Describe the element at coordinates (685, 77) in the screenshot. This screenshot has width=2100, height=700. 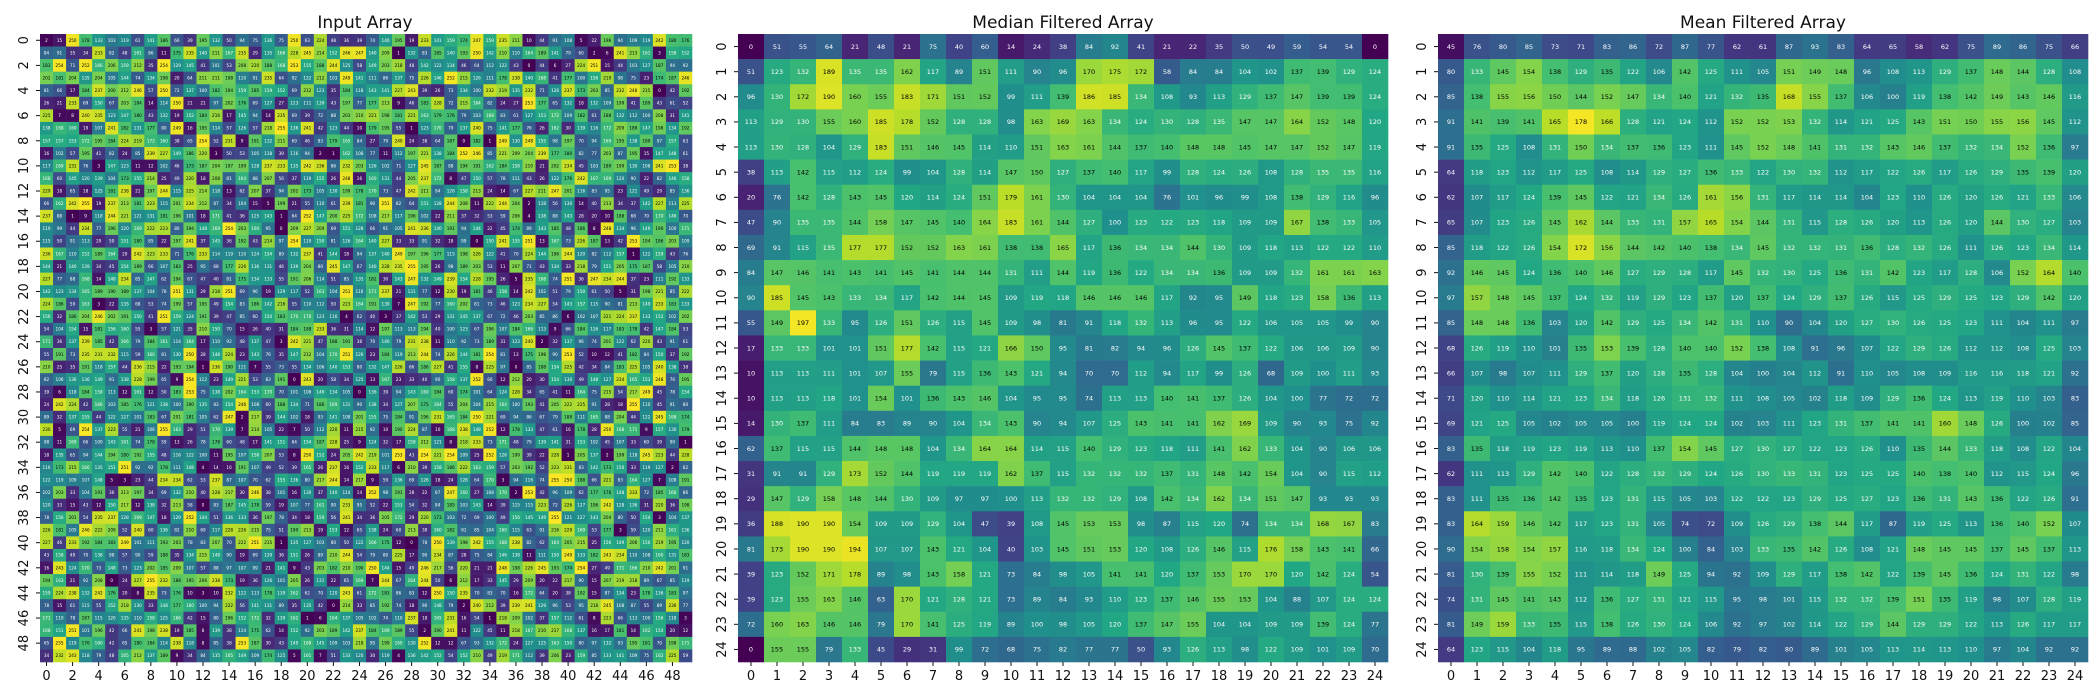
I see `cell-value-label: 246` at that location.